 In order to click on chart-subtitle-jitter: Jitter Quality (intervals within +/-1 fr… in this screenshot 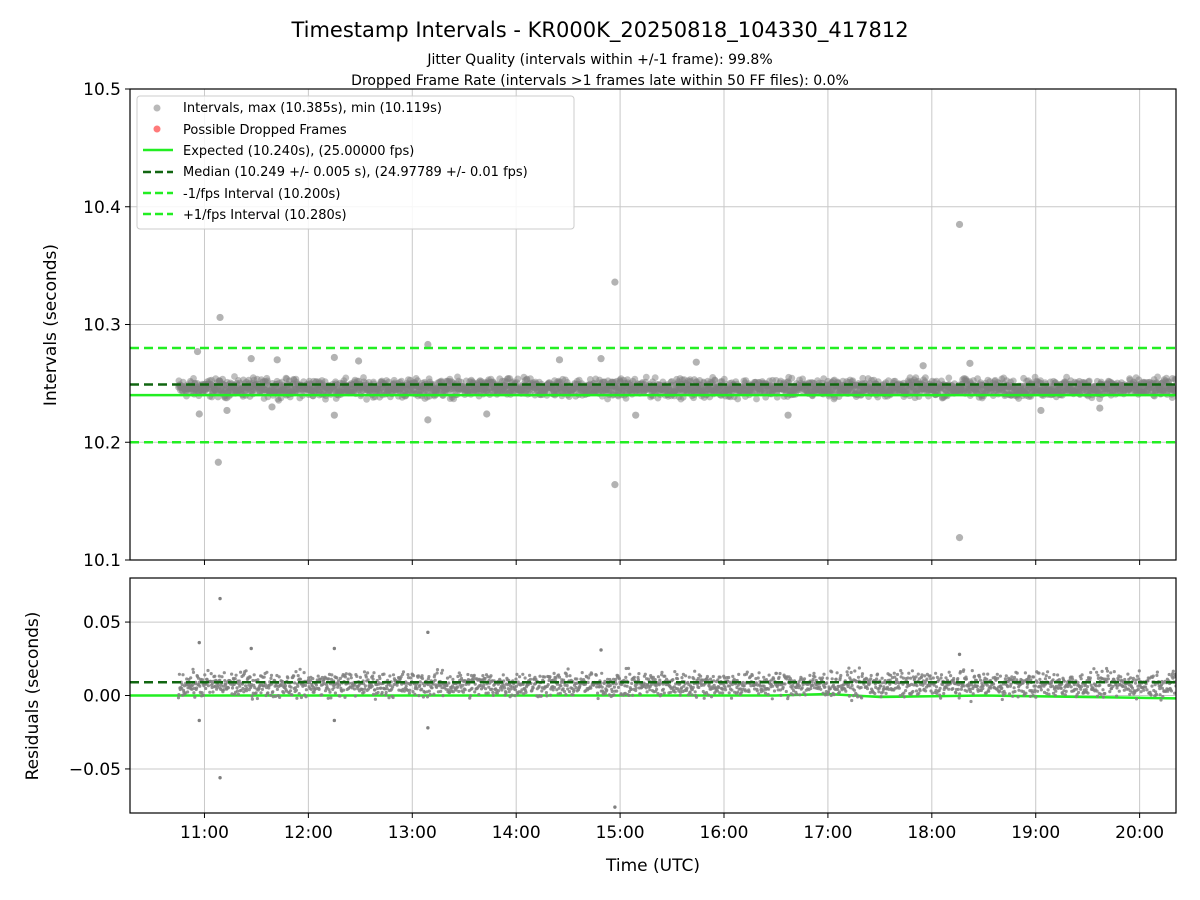, I will do `click(599, 60)`.